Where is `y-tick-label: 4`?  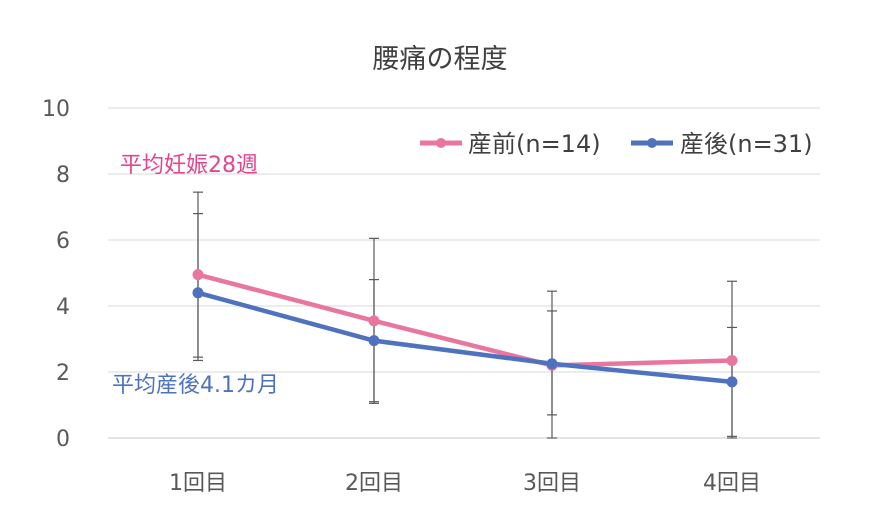
y-tick-label: 4 is located at coordinates (63, 307).